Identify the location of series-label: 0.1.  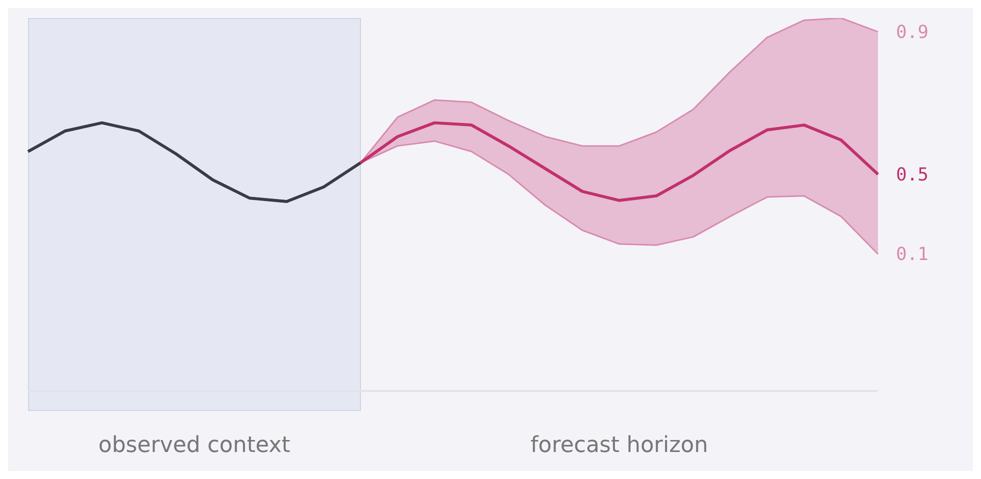
(912, 255).